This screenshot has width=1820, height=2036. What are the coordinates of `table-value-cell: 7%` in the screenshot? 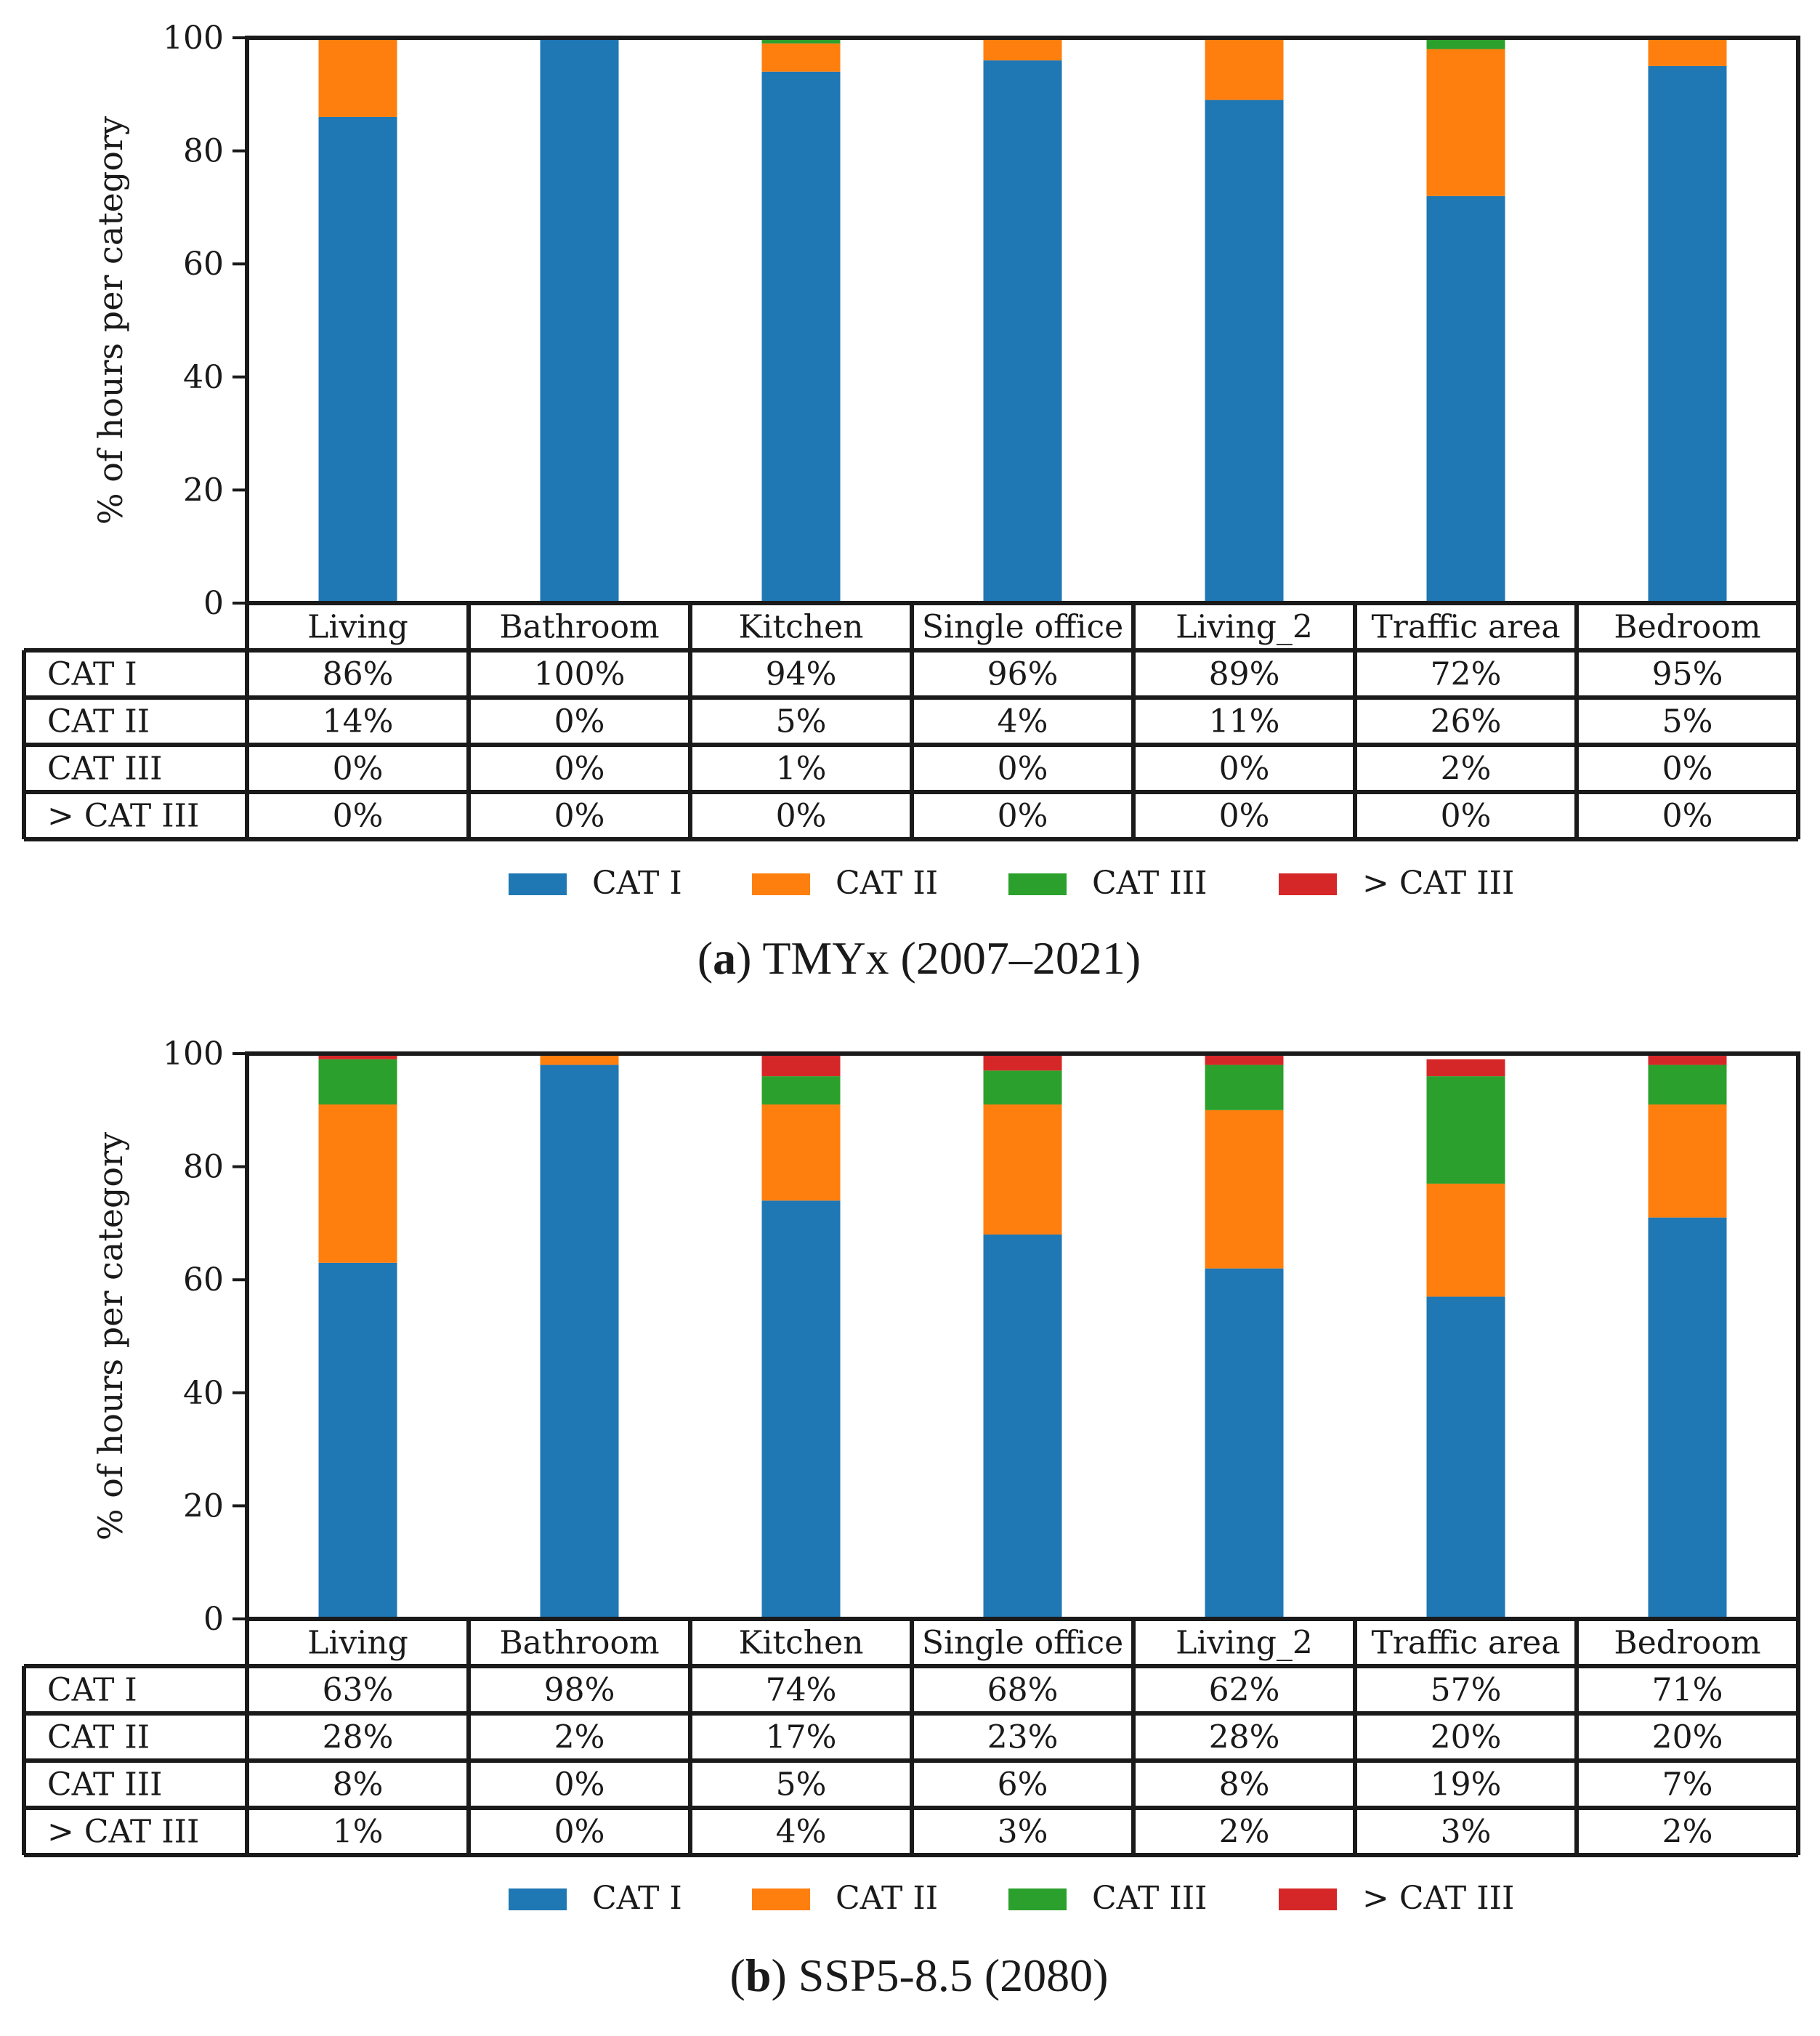 It's located at (1687, 1784).